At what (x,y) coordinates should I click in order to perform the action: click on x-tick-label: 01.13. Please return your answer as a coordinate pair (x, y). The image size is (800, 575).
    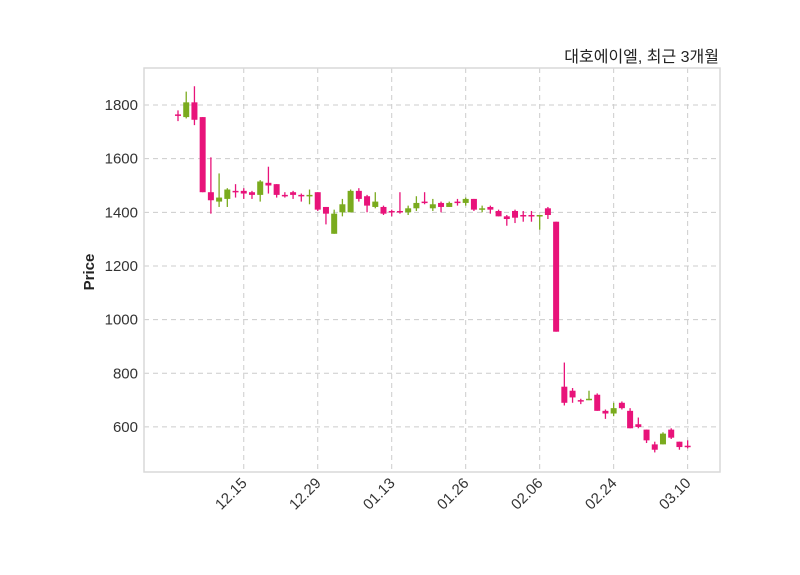
    Looking at the image, I should click on (379, 494).